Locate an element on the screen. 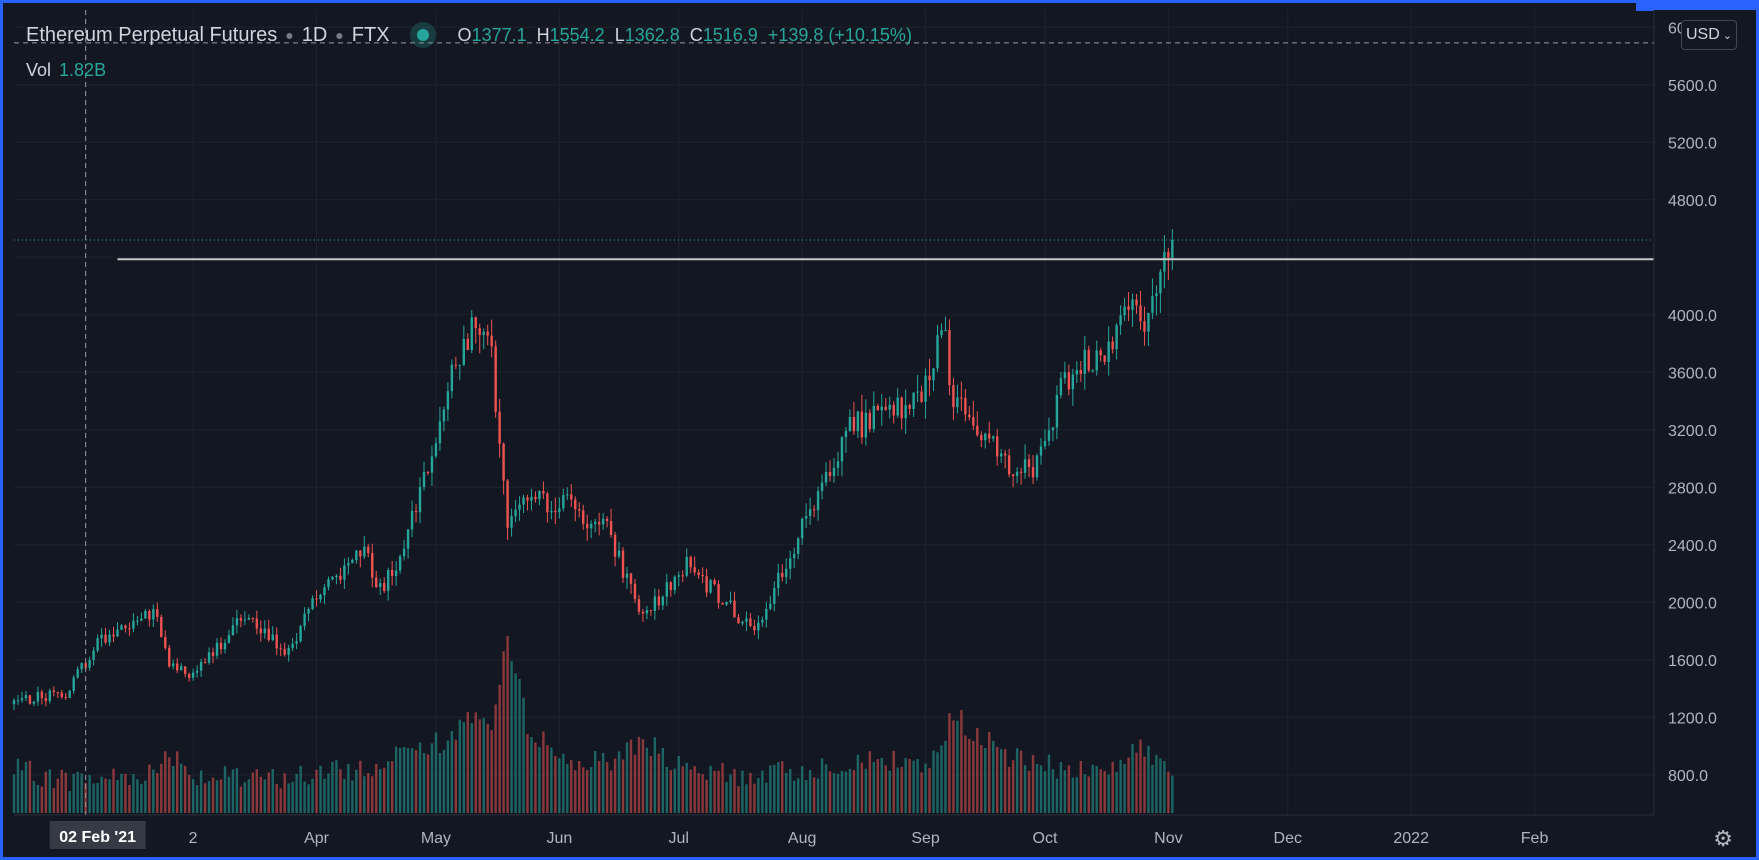  price-tick-label: 1200.0 is located at coordinates (1692, 718).